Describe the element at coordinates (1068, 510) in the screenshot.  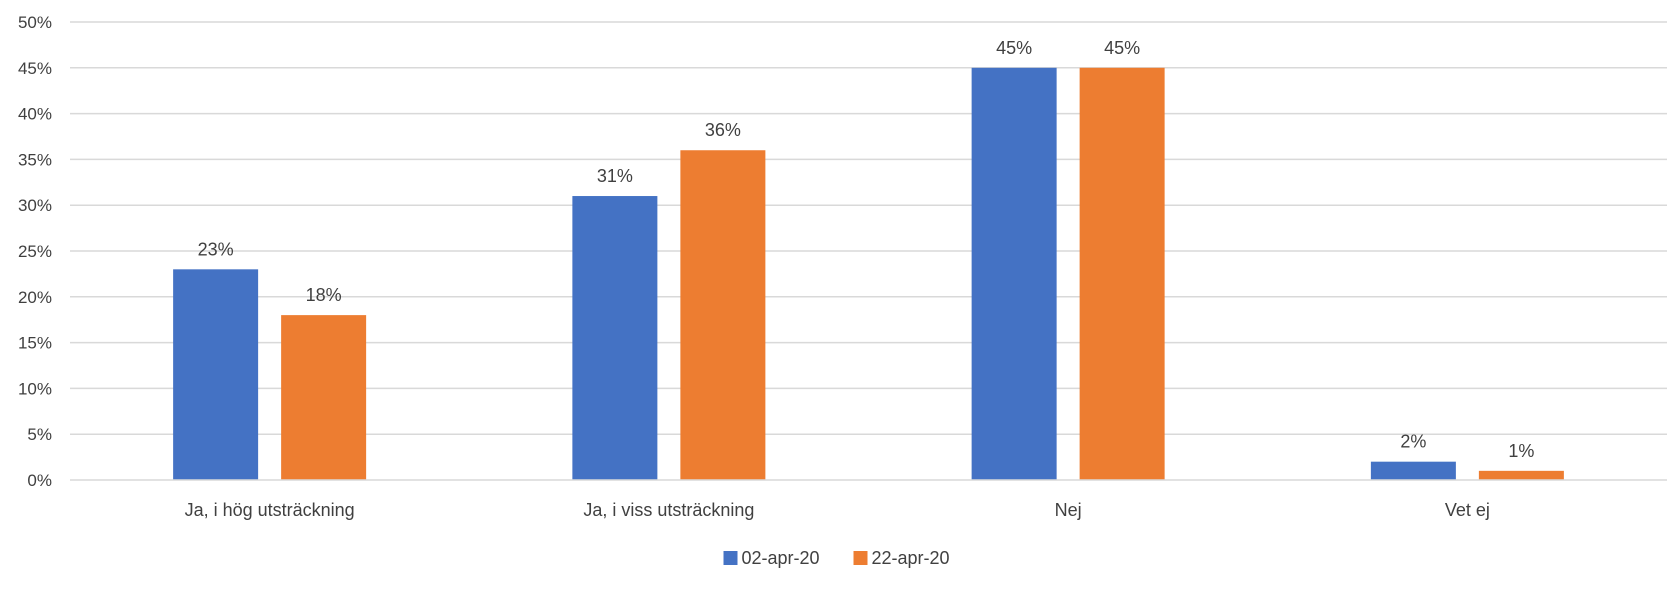
I see `x-category-label: Nej` at that location.